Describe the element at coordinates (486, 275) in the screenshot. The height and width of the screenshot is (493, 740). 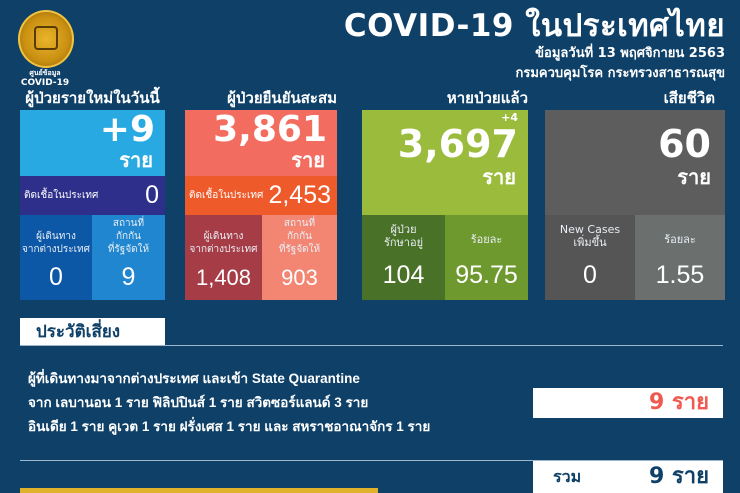
I see `recovered-pct-value: 95.75` at that location.